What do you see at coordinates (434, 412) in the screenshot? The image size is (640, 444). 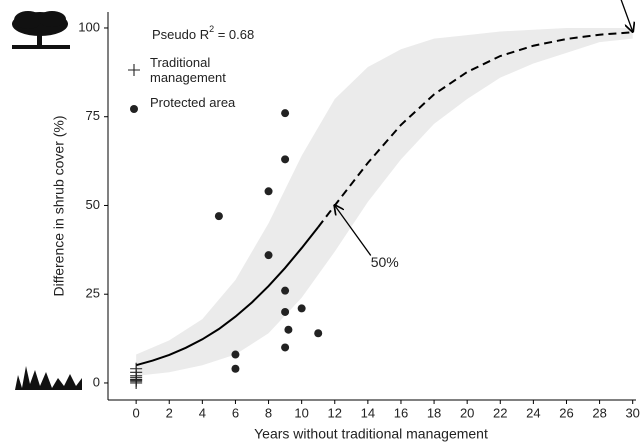 I see `x-tick-label: 18` at bounding box center [434, 412].